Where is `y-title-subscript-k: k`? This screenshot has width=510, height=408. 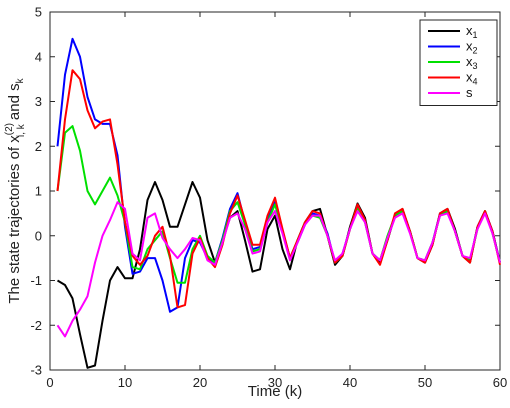
y-title-subscript-k: k is located at coordinates (20, 80).